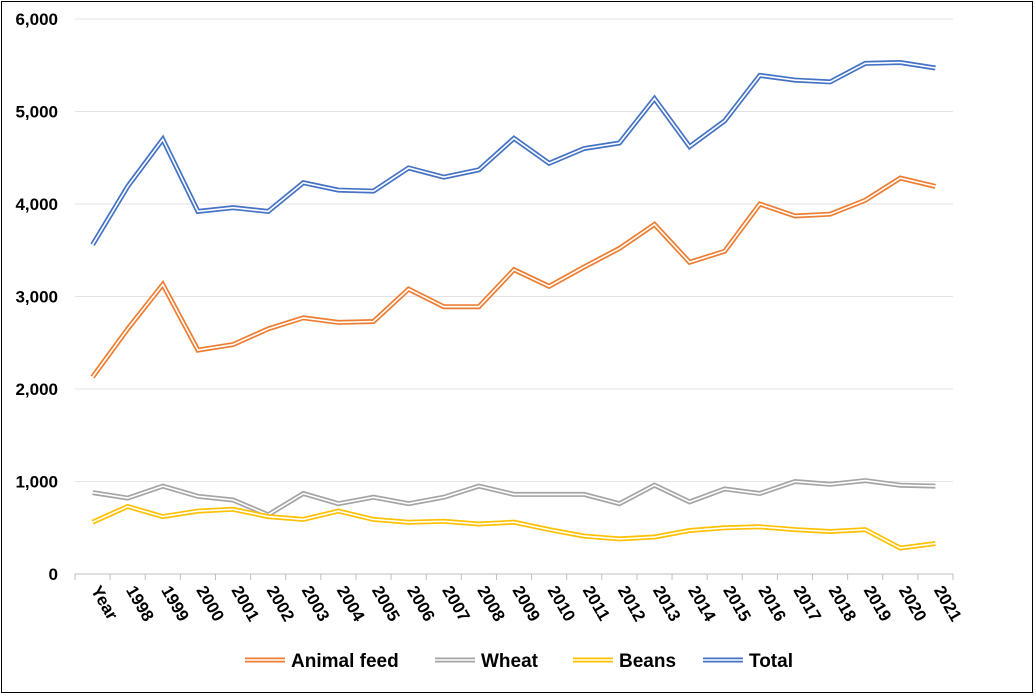  Describe the element at coordinates (36, 389) in the screenshot. I see `y-tick-label: 2,000` at that location.